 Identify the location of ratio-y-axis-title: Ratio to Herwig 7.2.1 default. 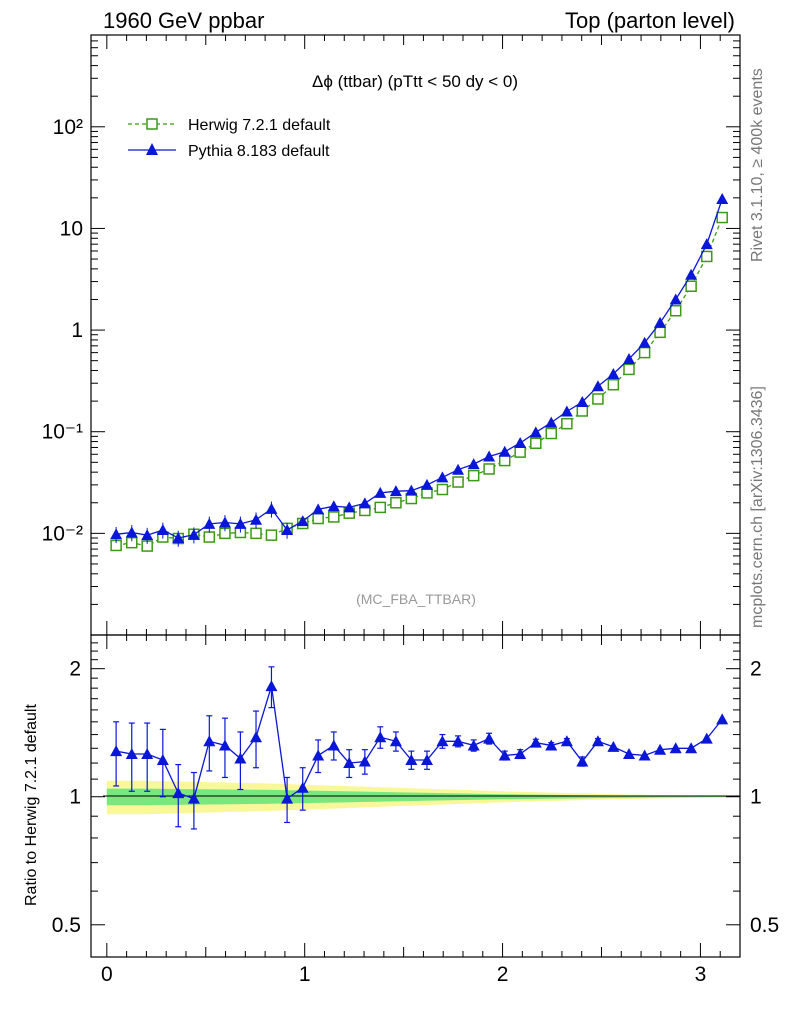
(31, 805).